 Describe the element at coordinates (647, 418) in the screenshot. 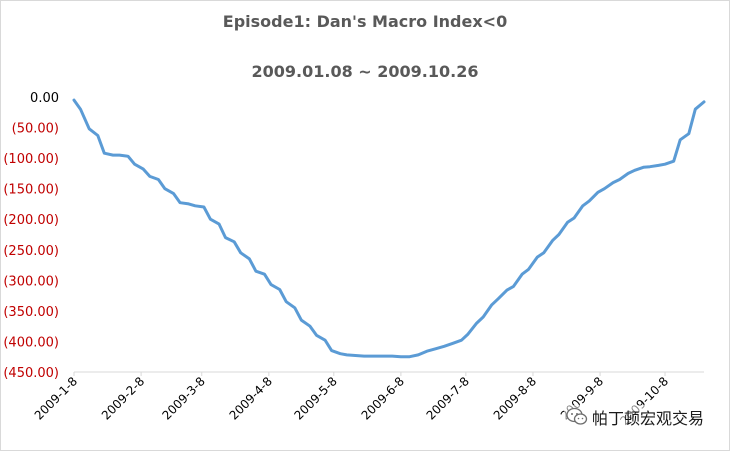

I see `watermark-text: 帕丁顿宏观交易` at that location.